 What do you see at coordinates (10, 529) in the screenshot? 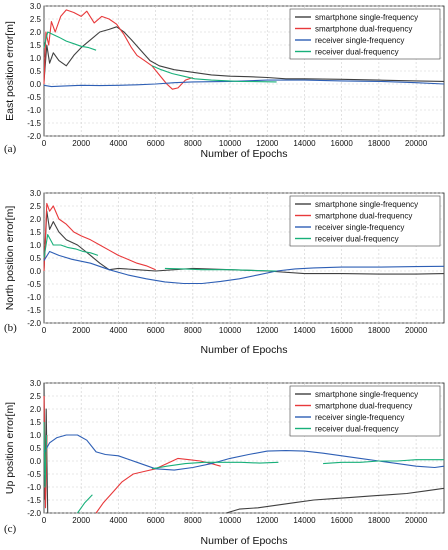
I see `panel-label: (c)` at bounding box center [10, 529].